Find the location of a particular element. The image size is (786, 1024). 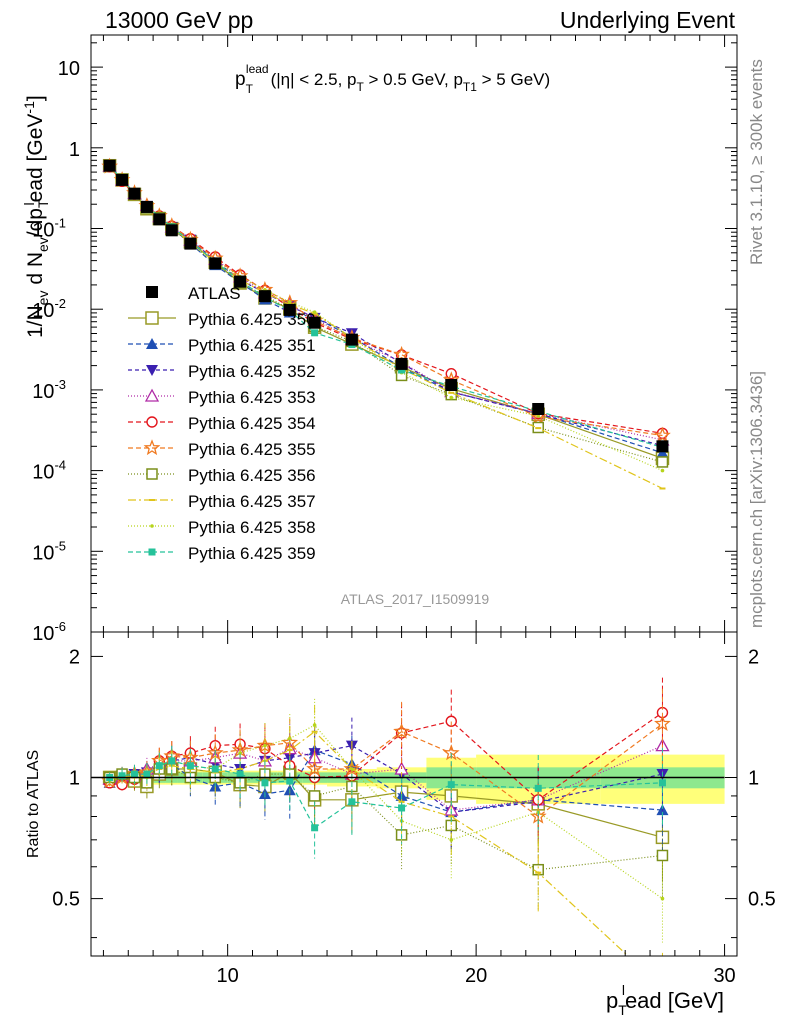

legend-entry-3: Pythia 6.425 352 is located at coordinates (222, 371).